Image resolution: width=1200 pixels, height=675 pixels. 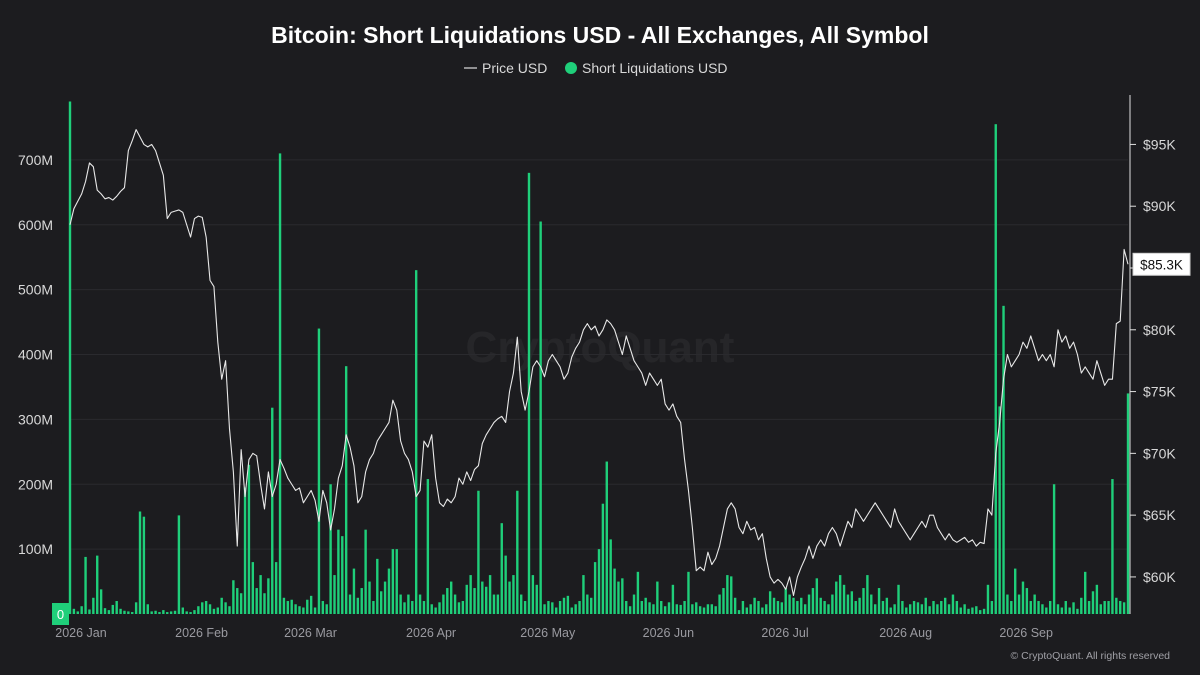 I want to click on left-tick-label: 500M, so click(x=35, y=290).